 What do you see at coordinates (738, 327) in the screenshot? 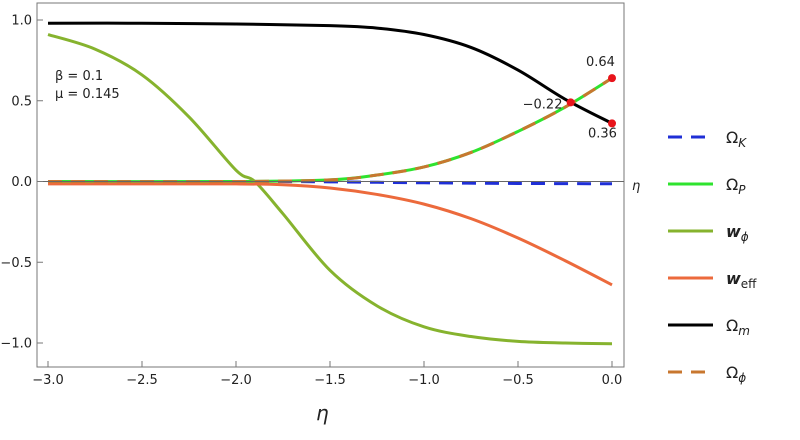
I see `legend-label: Ωm` at bounding box center [738, 327].